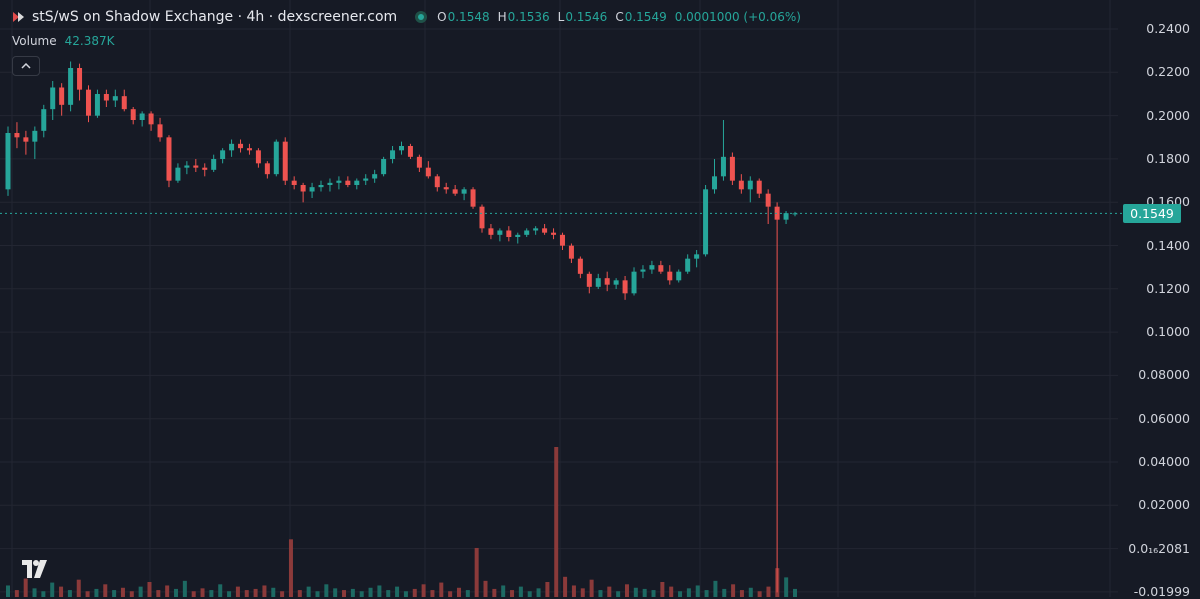  What do you see at coordinates (1164, 461) in the screenshot?
I see `price-tick-label: 0.04000` at bounding box center [1164, 461].